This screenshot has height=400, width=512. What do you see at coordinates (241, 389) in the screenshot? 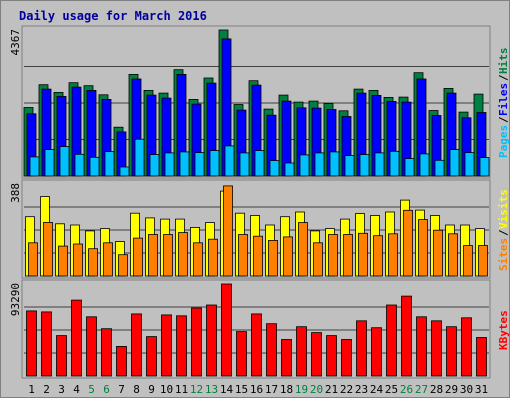
I see `x-tick-label: 15` at bounding box center [241, 389].